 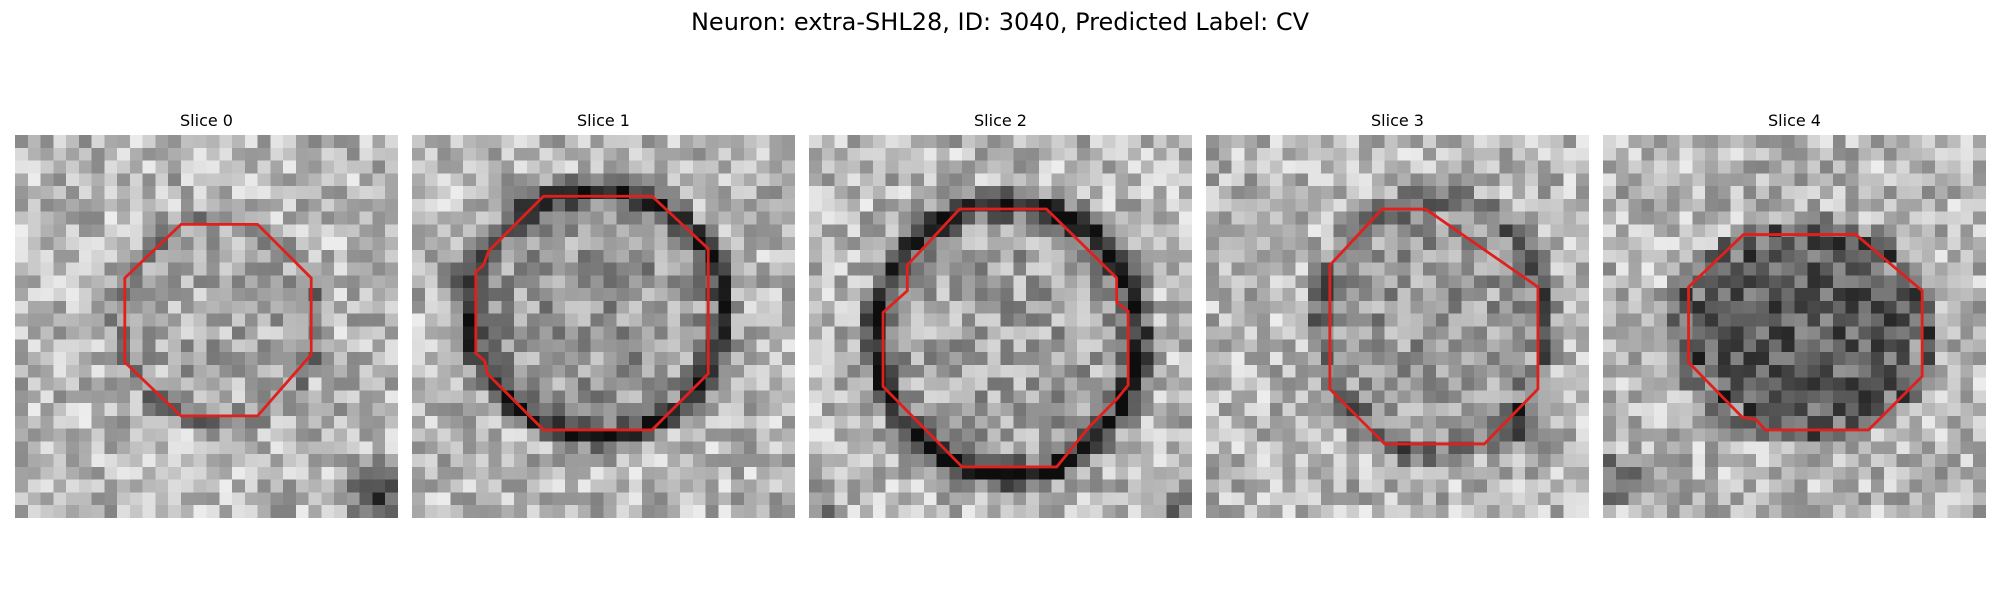 I want to click on slice-panel-3: Slice 3, so click(x=1397, y=314).